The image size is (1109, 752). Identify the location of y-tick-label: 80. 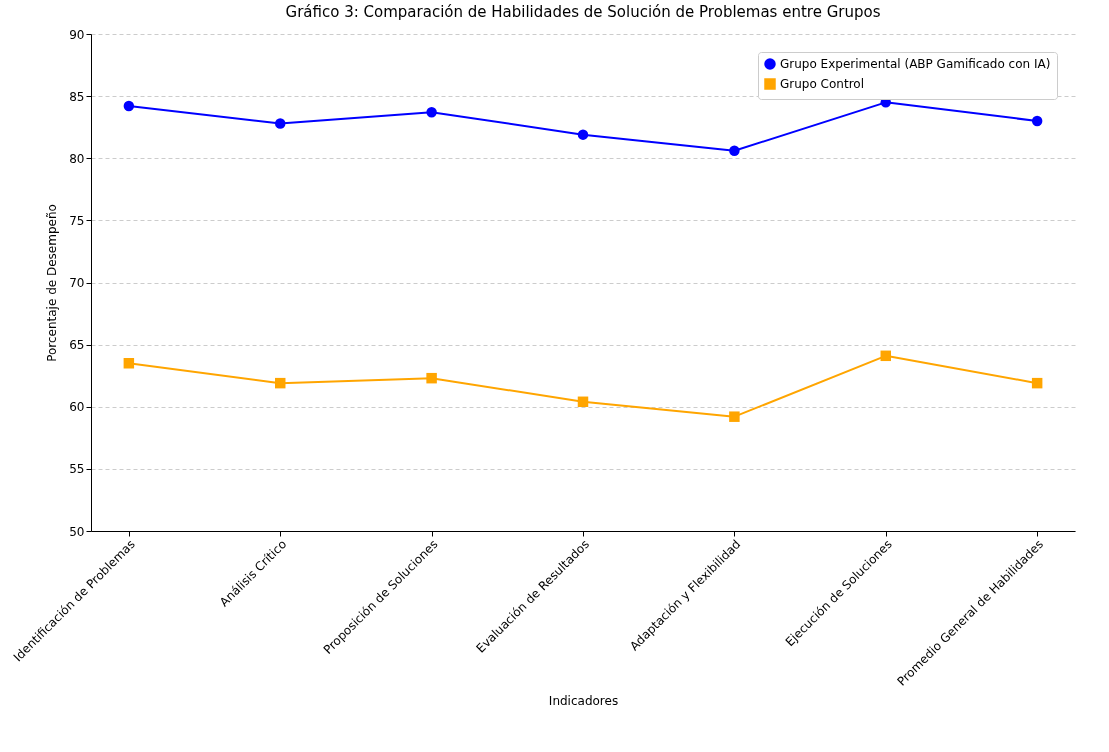
(77, 158).